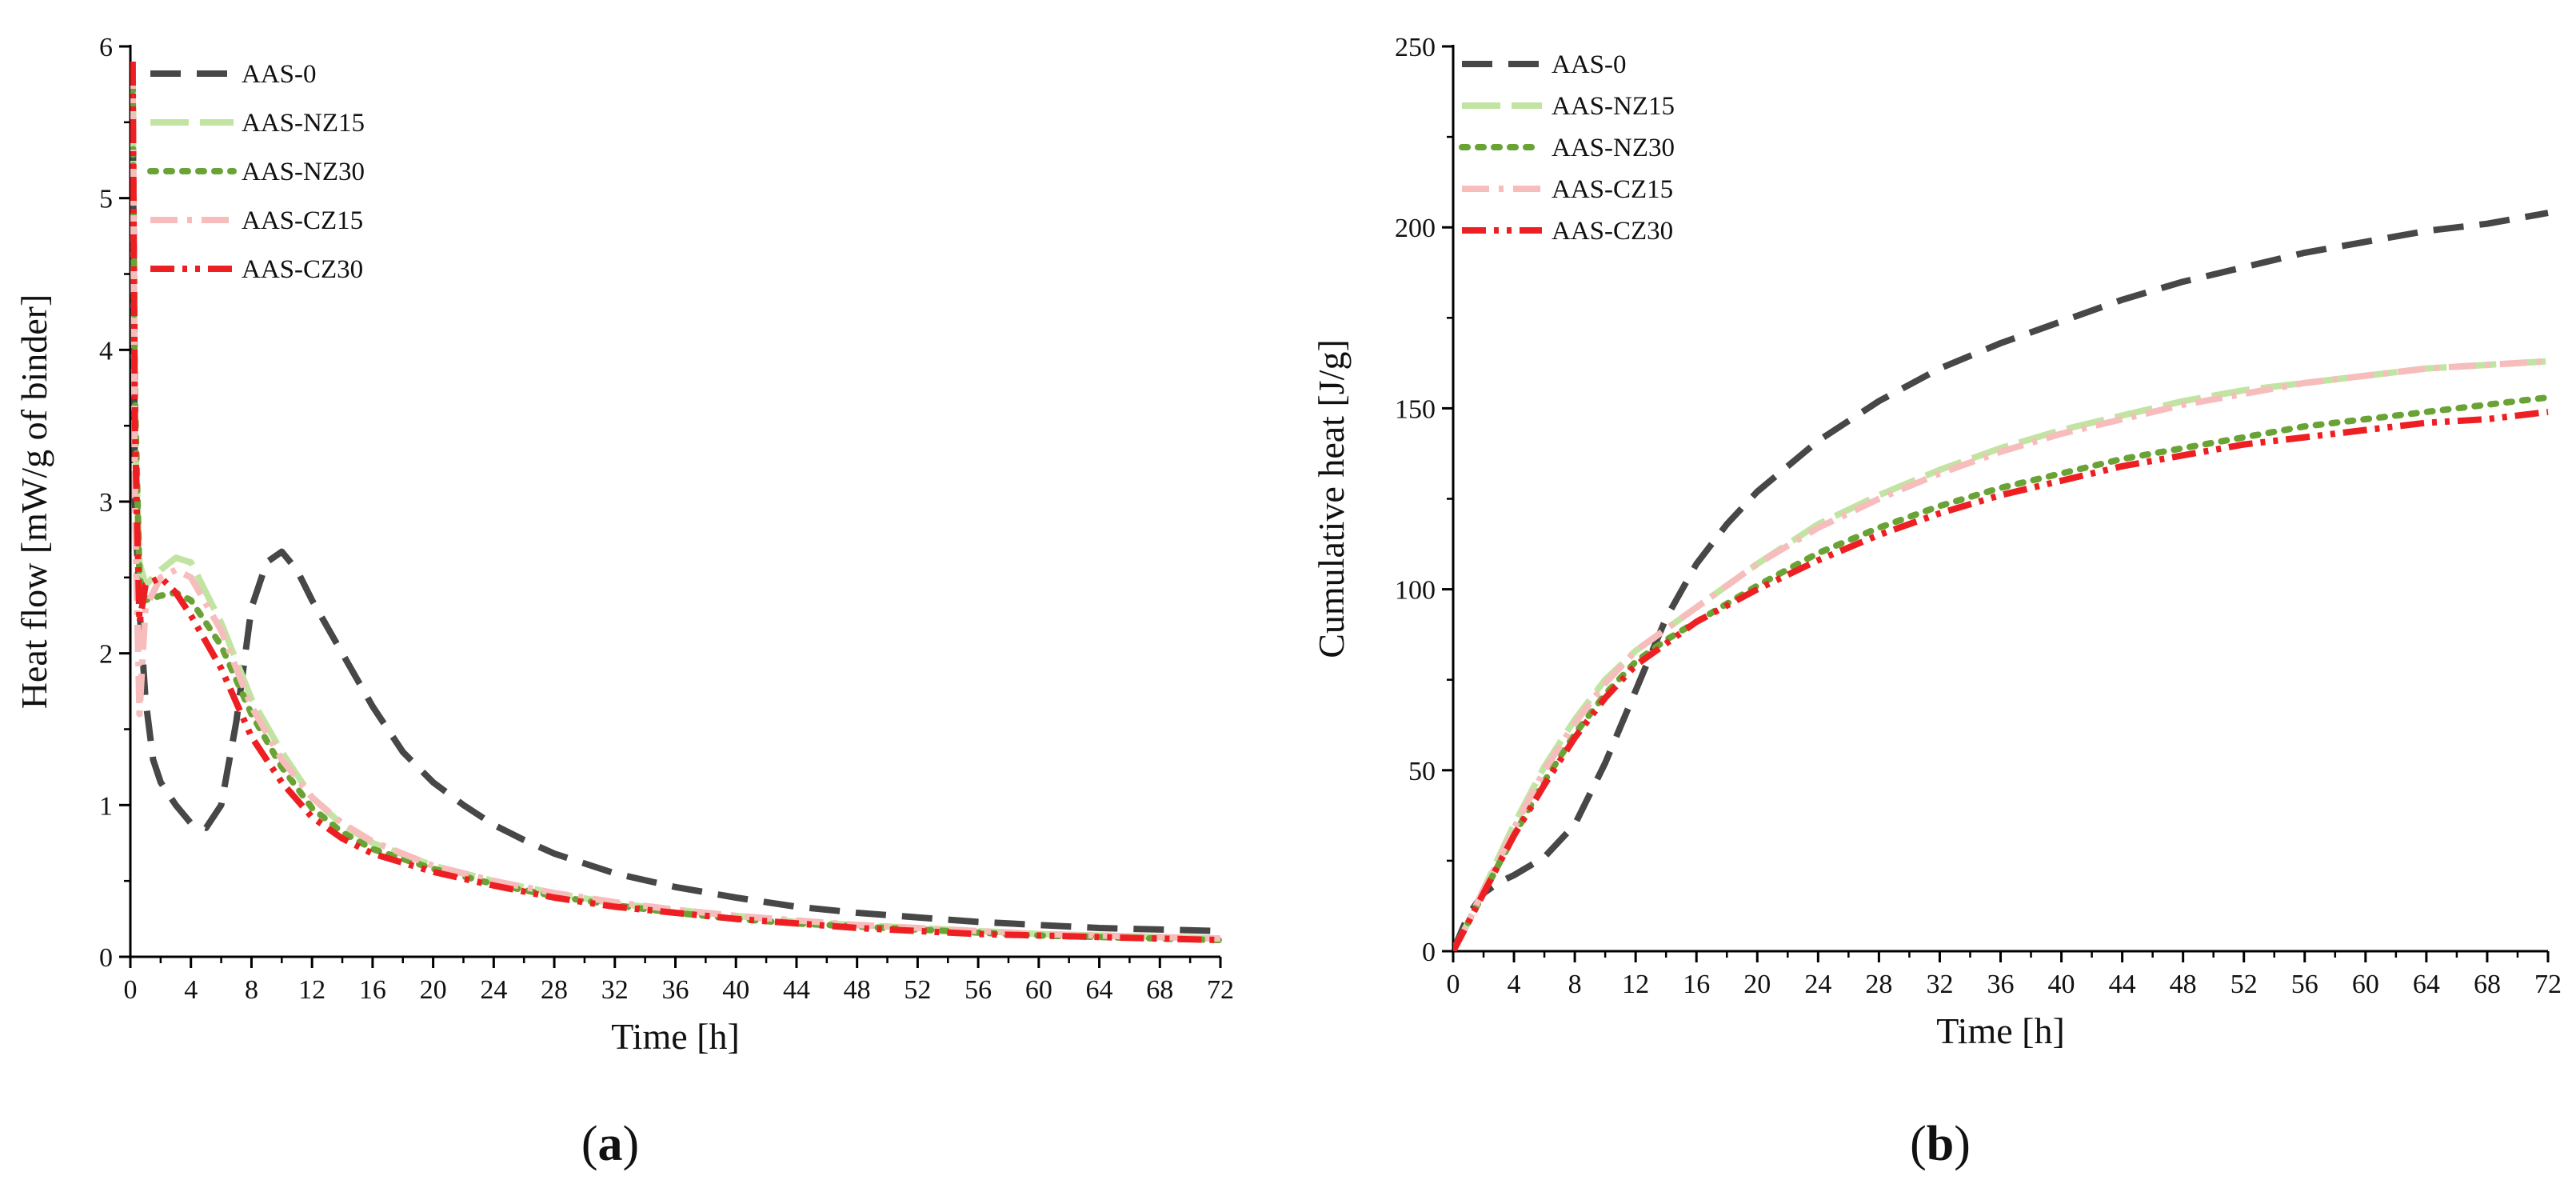 Image resolution: width=2576 pixels, height=1184 pixels. What do you see at coordinates (1416, 47) in the screenshot?
I see `y-tick-label: 250` at bounding box center [1416, 47].